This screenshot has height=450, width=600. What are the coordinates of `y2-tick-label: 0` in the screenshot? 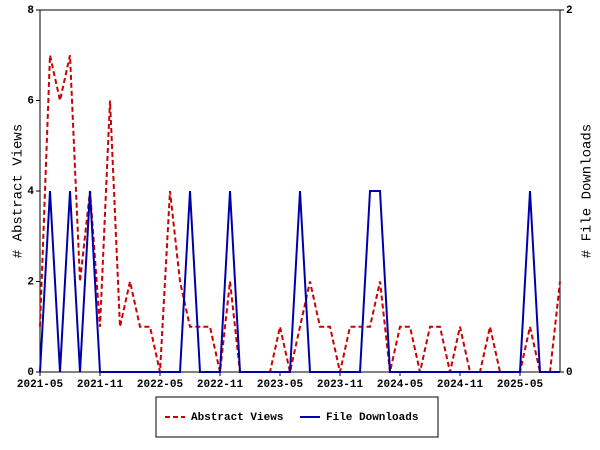 It's located at (569, 373).